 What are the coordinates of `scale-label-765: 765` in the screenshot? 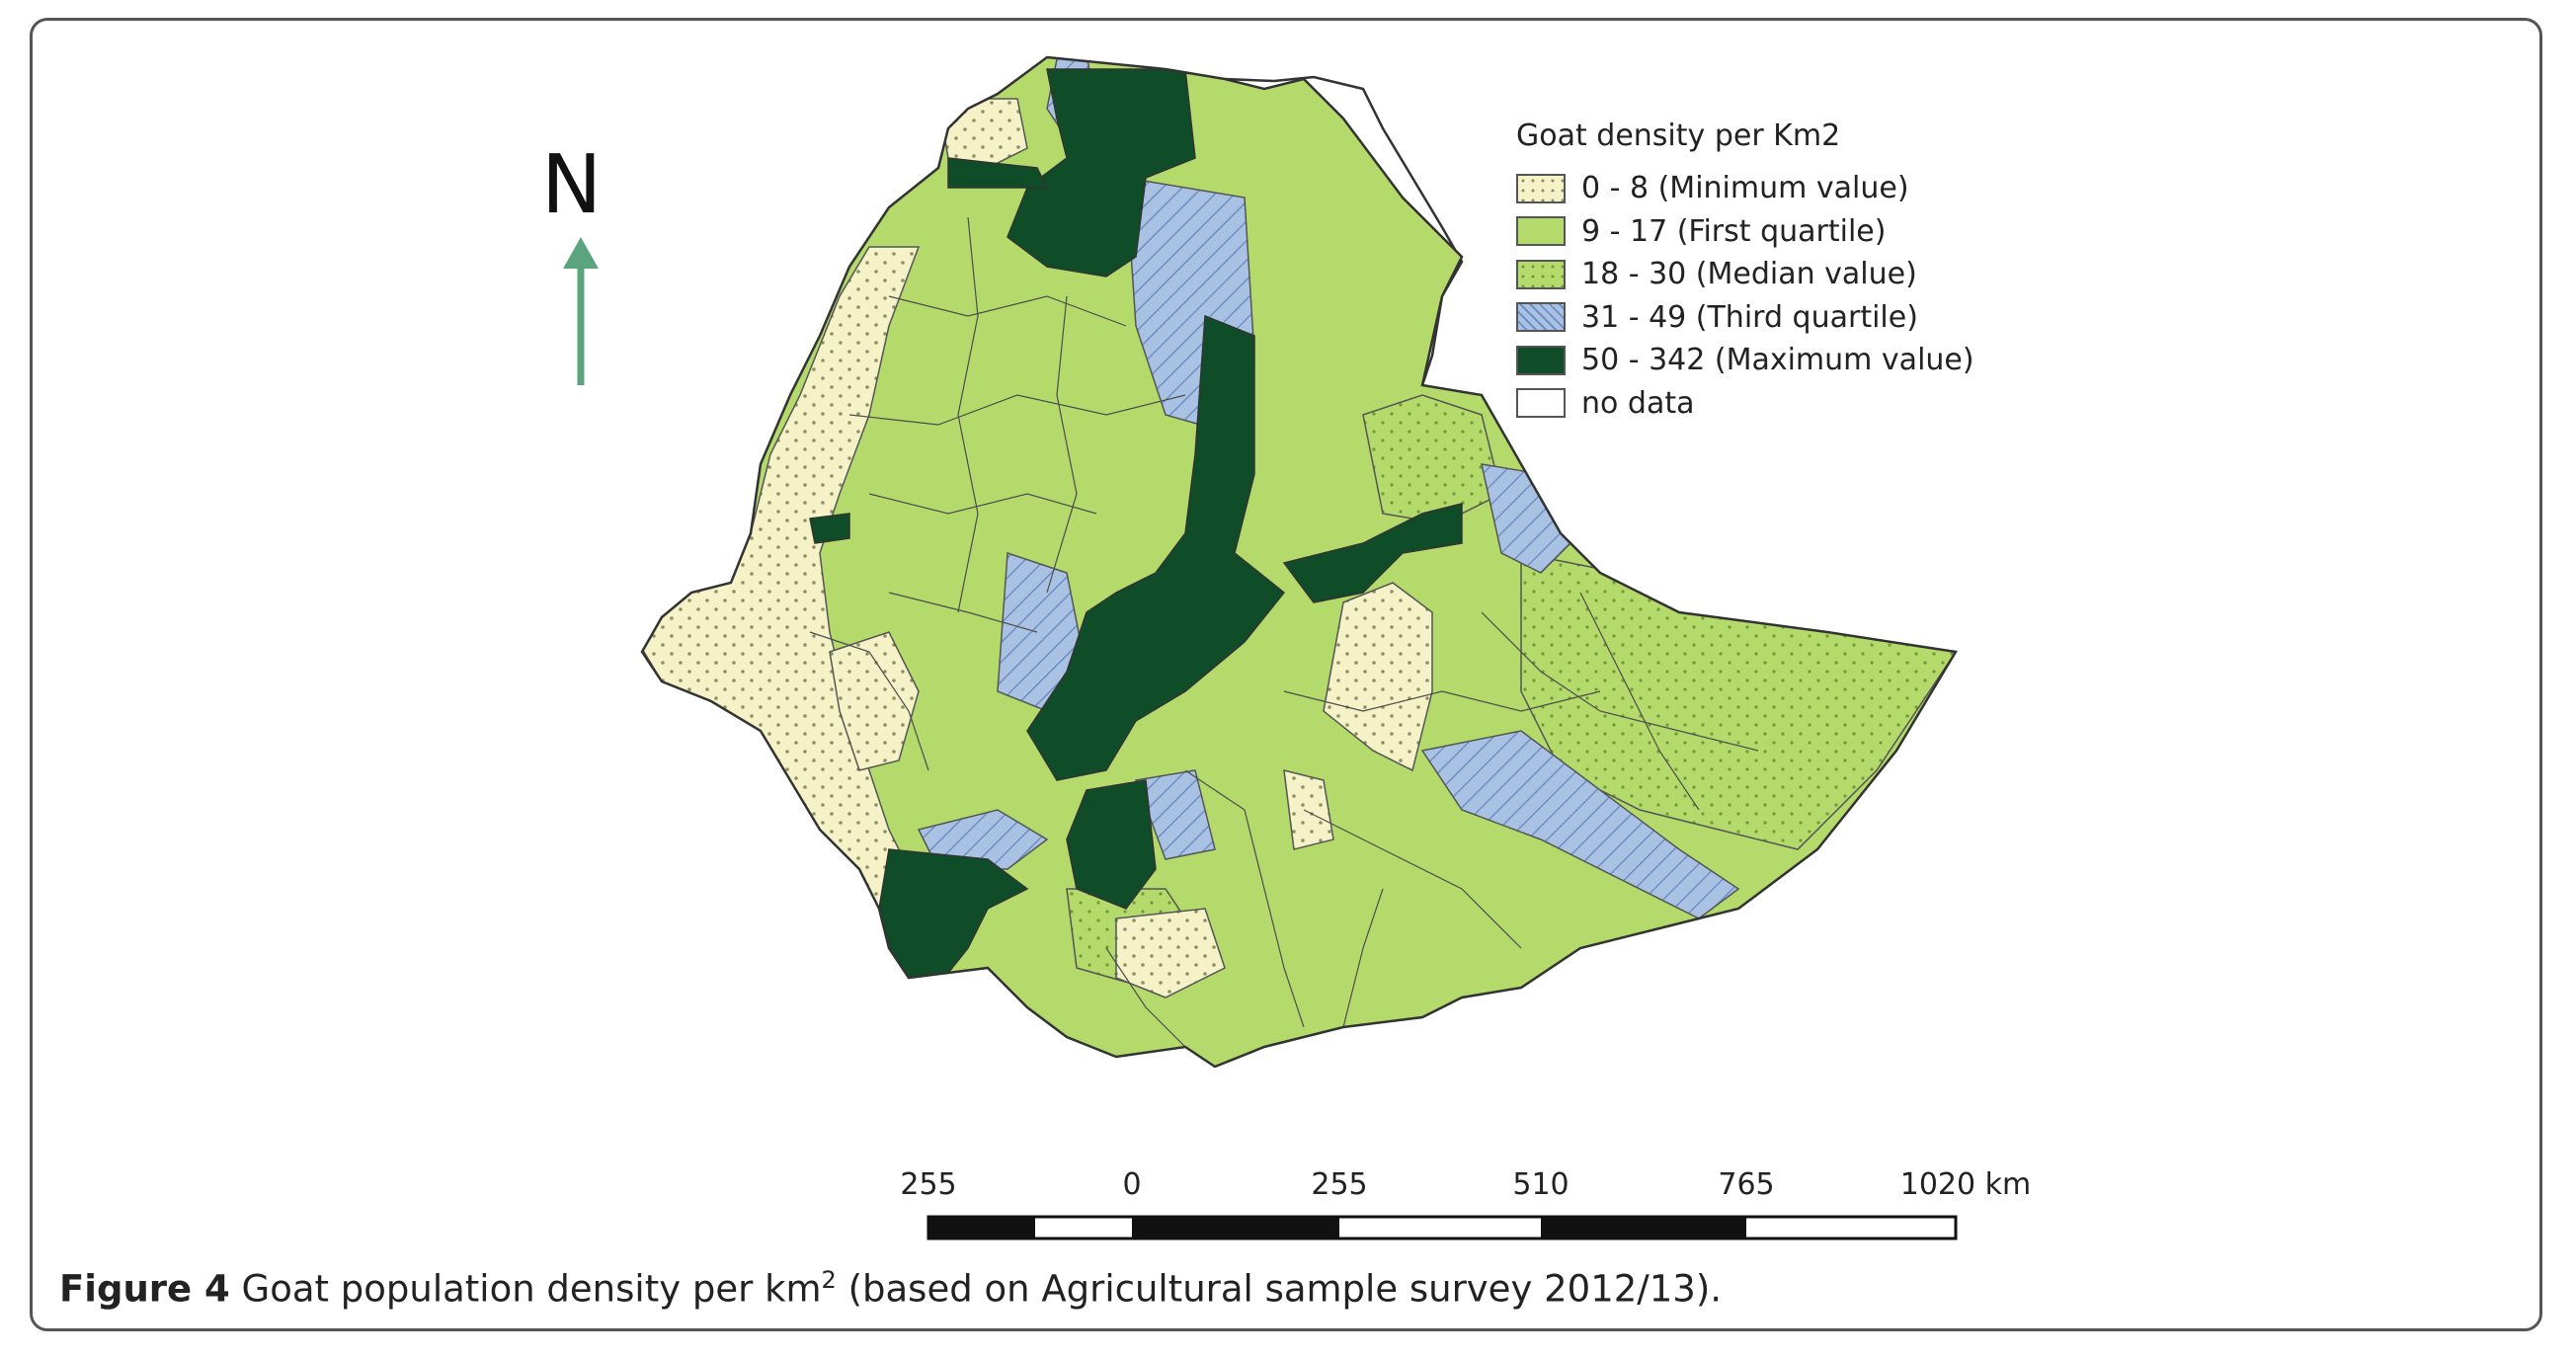 It's located at (1746, 1184).